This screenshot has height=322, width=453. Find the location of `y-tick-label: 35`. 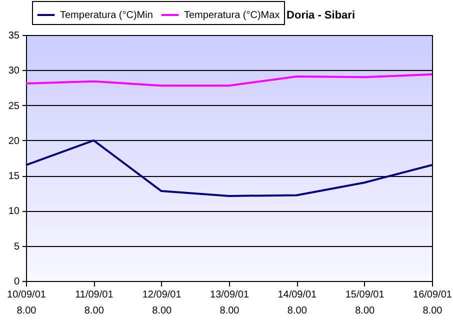

y-tick-label: 35 is located at coordinates (14, 36).